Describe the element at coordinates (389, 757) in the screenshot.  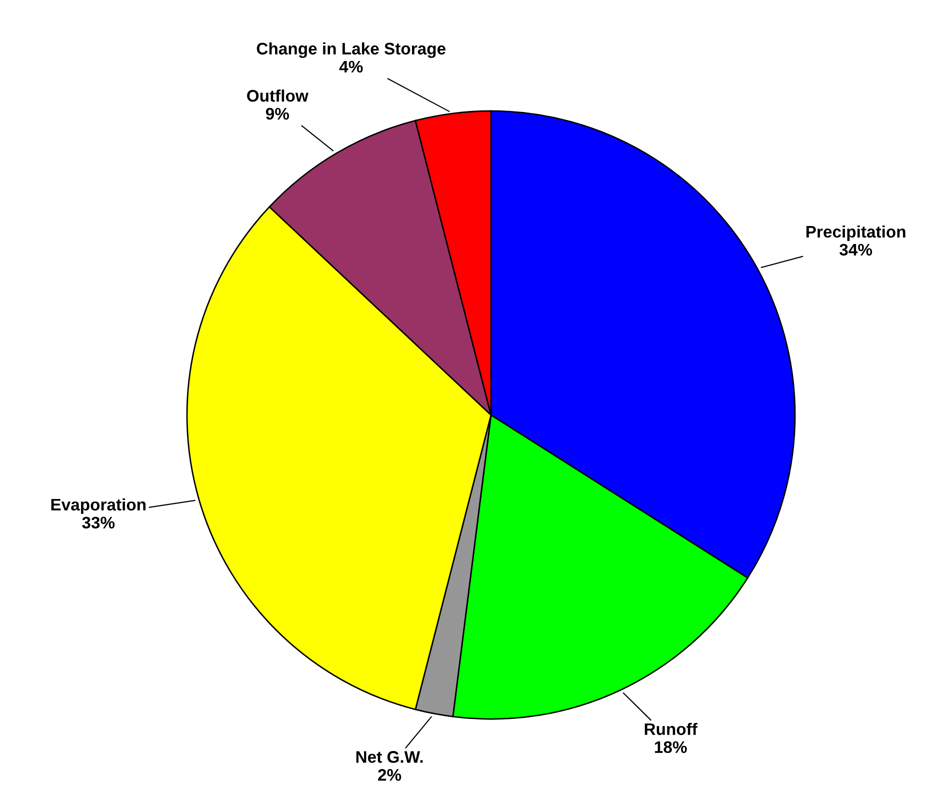
I see `slice-label: Net G.W.` at that location.